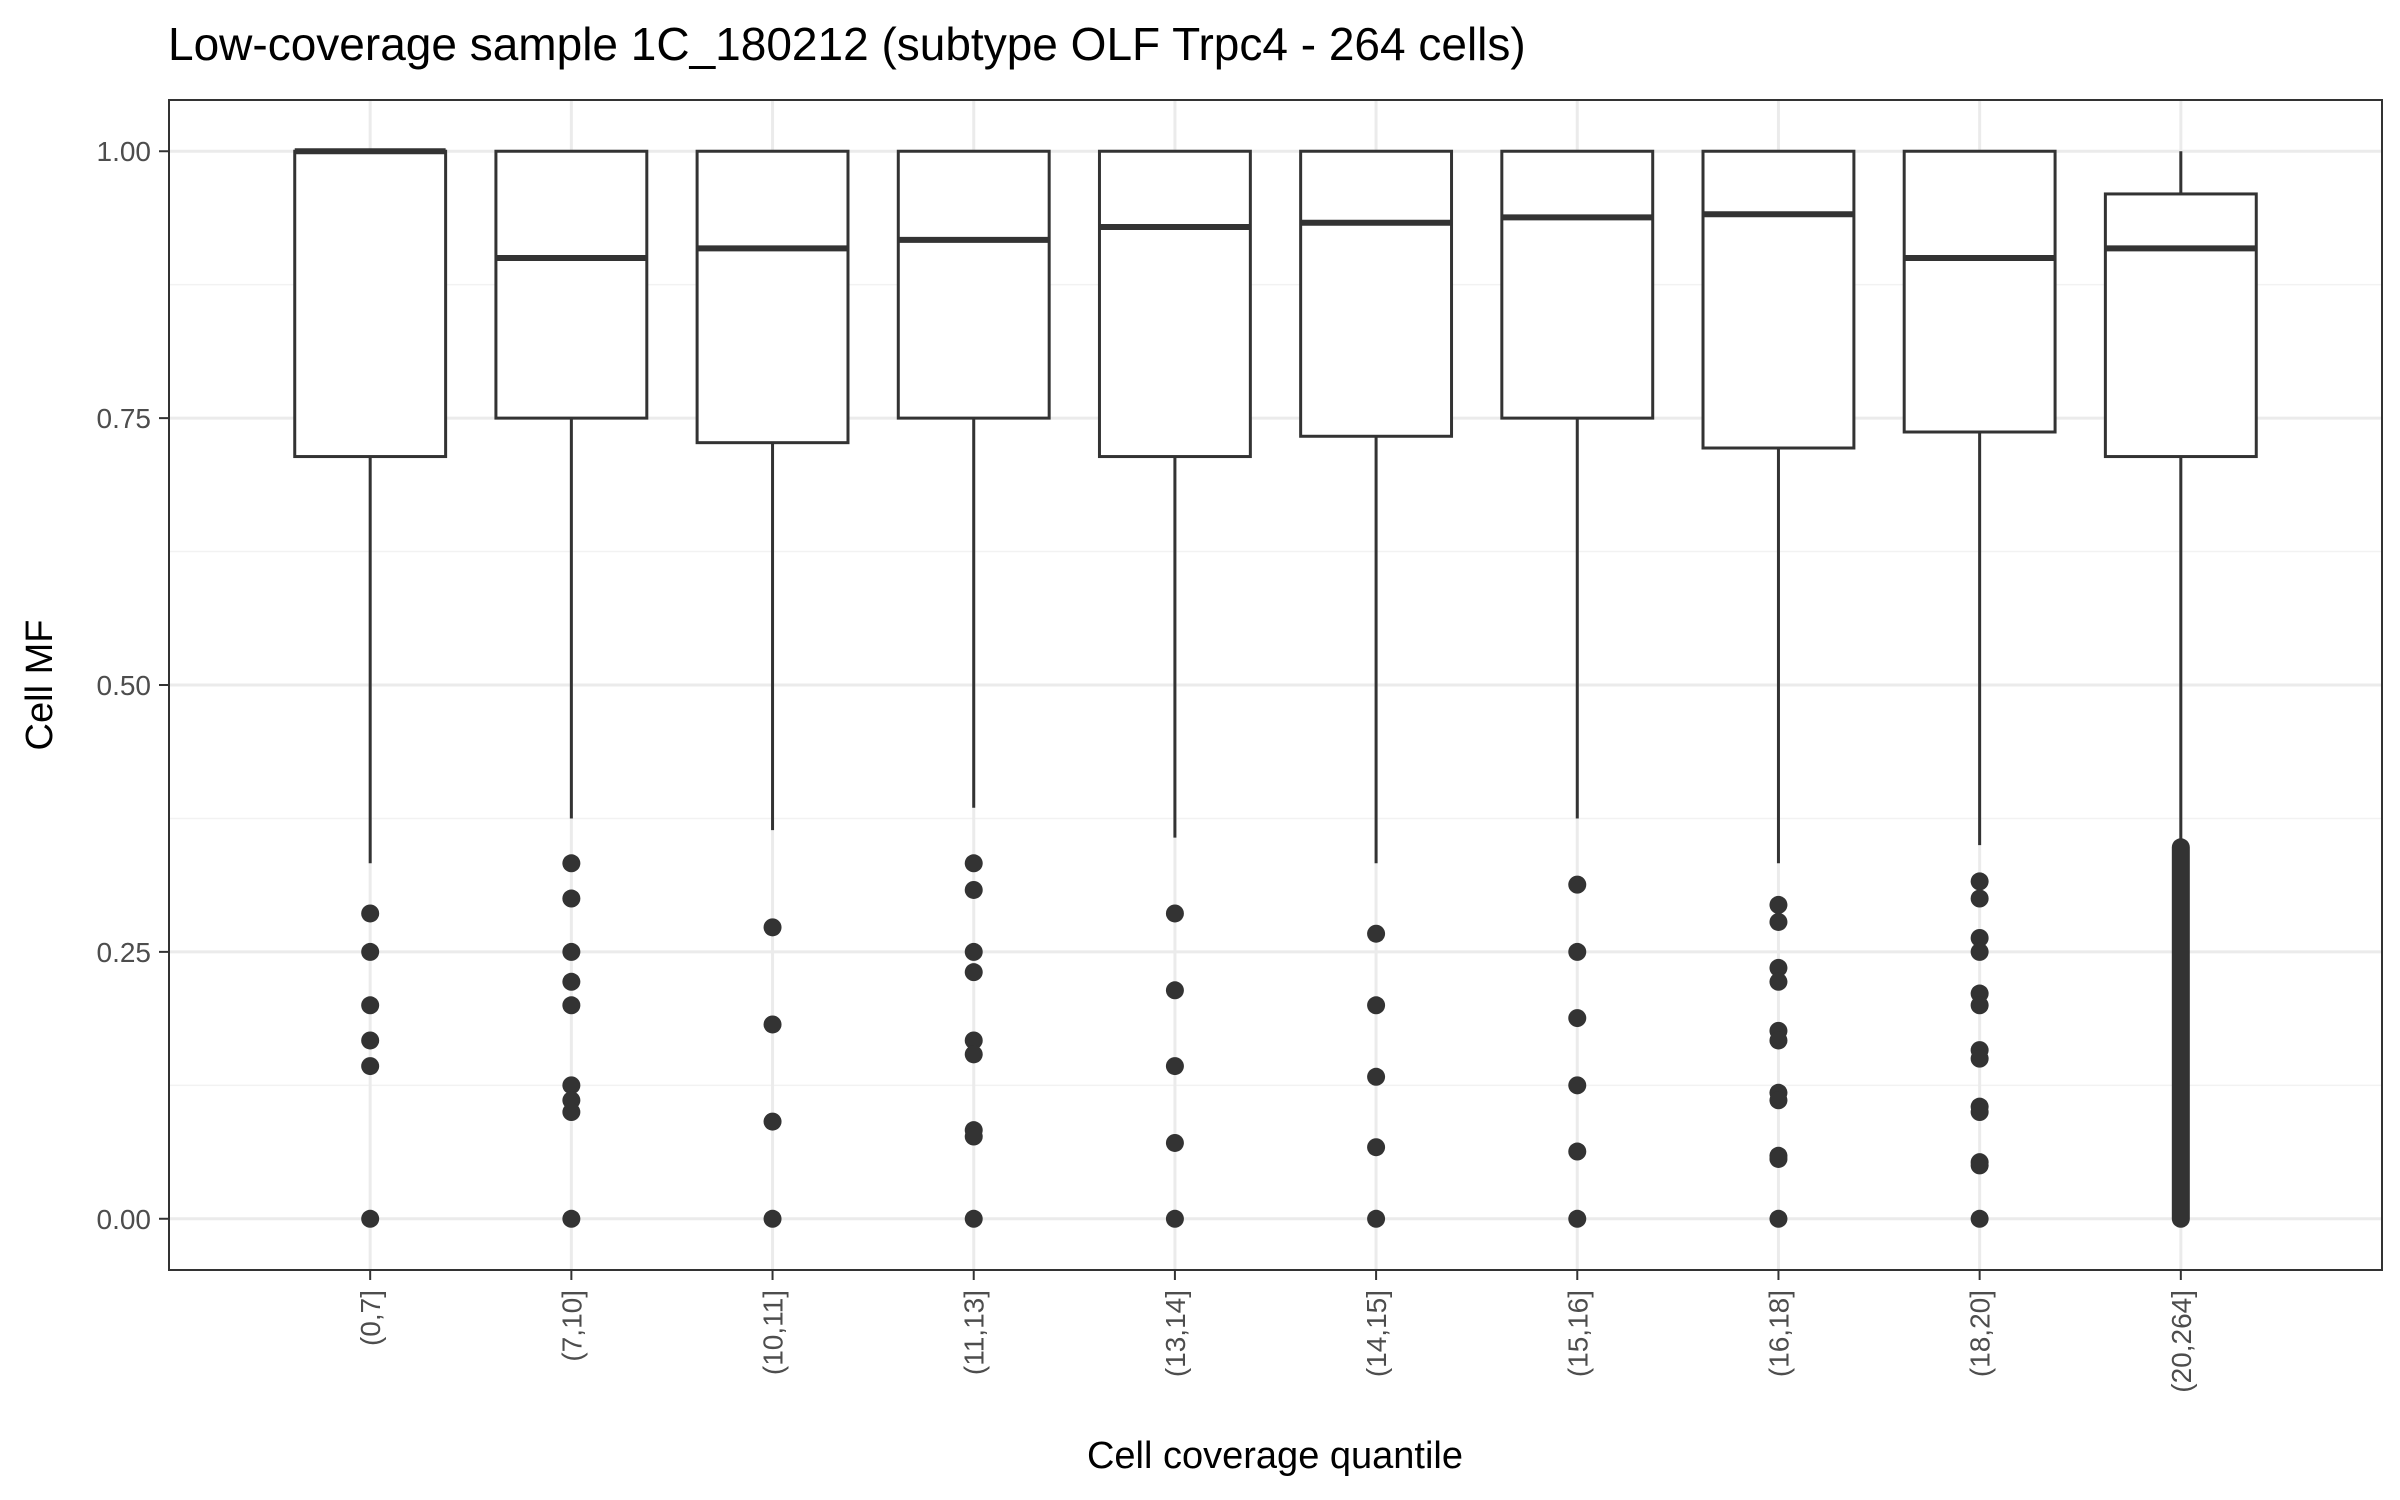  I want to click on y-tick-label: 1.00, so click(124, 151).